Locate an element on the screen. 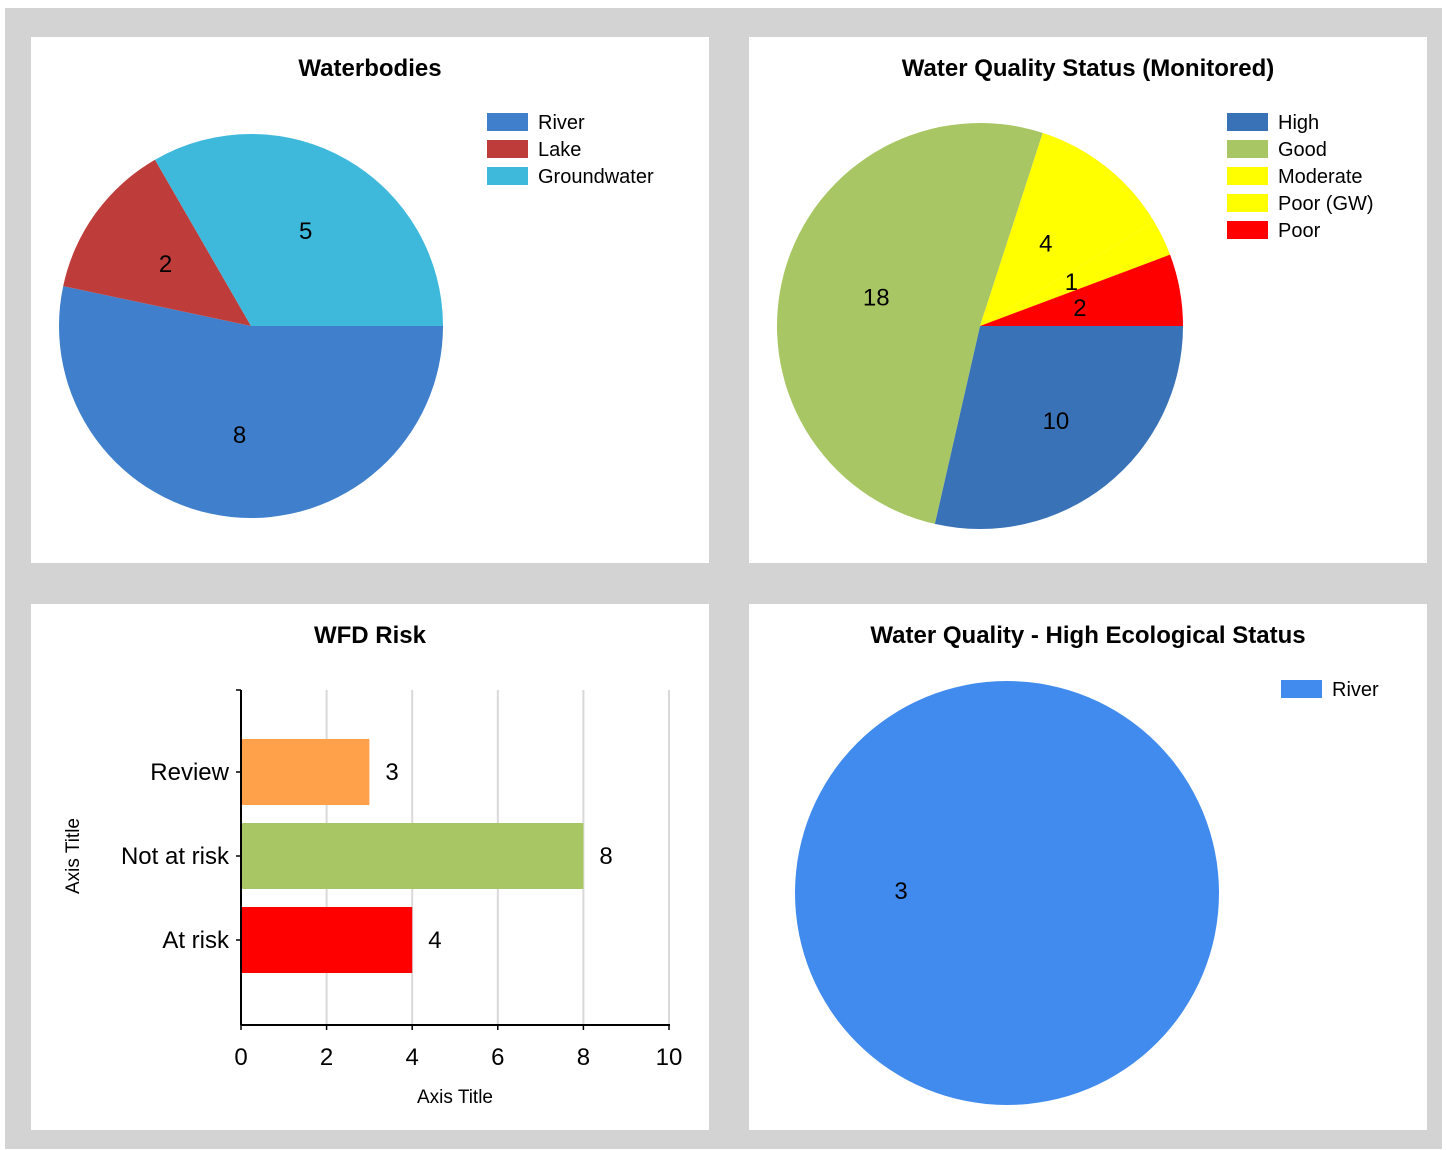  chart-title: Waterbodies is located at coordinates (369, 68).